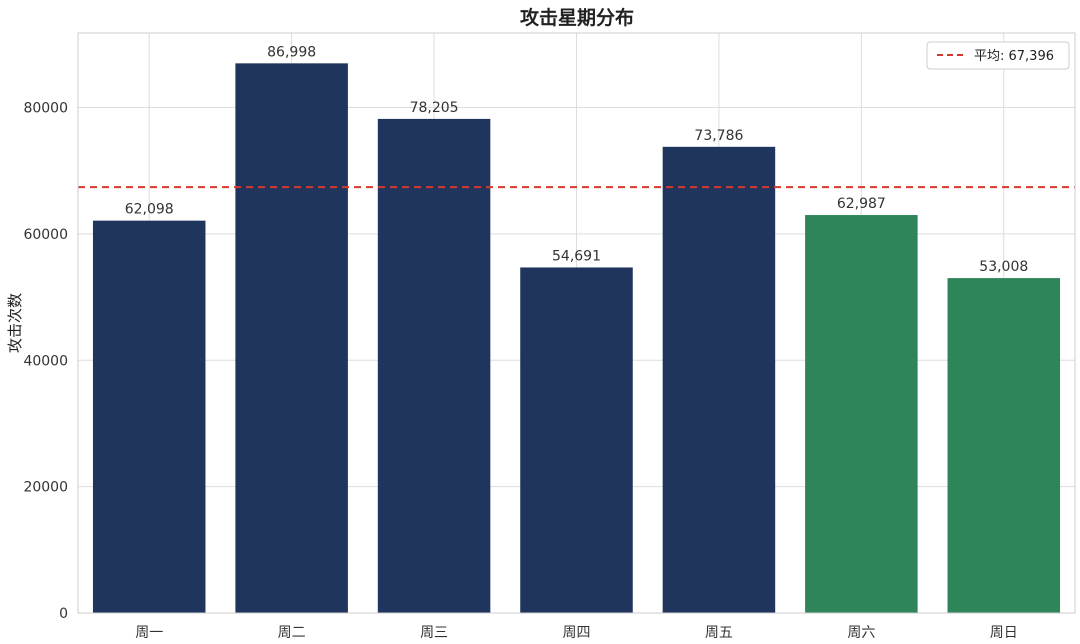 This screenshot has width=1080, height=644. Describe the element at coordinates (45, 488) in the screenshot. I see `y-tick-label: 20000` at that location.